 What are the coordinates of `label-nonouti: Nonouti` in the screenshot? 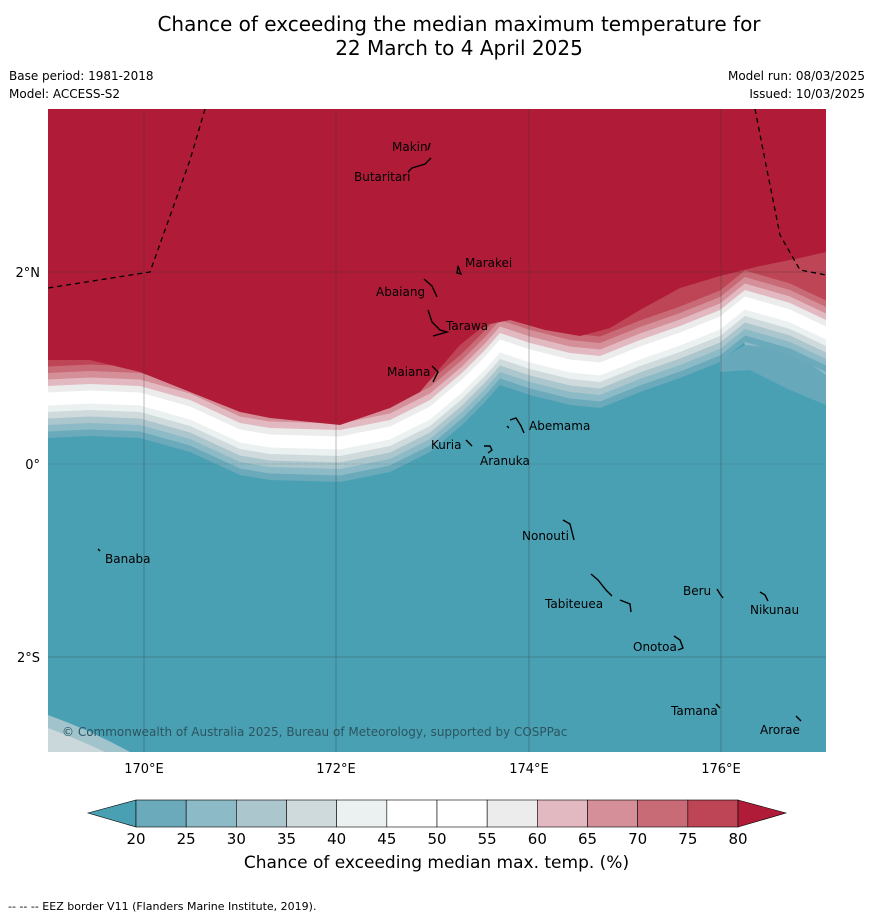 It's located at (545, 536).